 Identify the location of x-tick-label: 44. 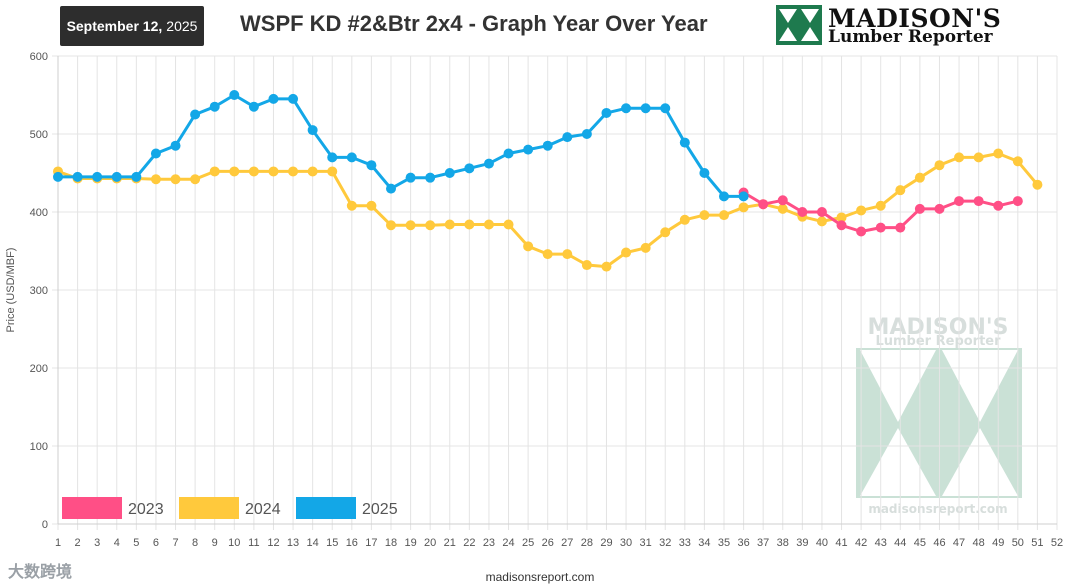
(900, 543).